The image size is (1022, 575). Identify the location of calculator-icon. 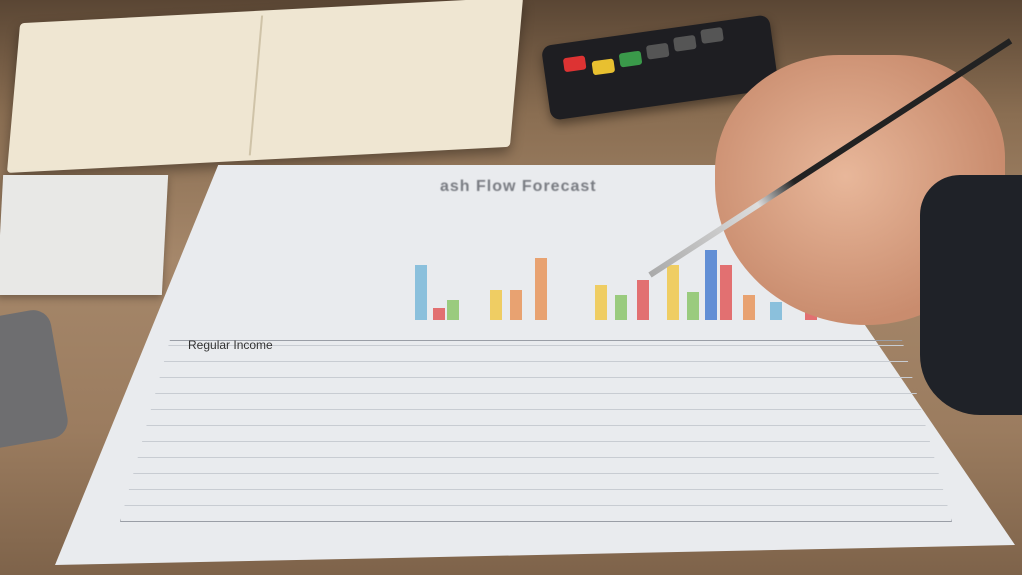
(35, 380).